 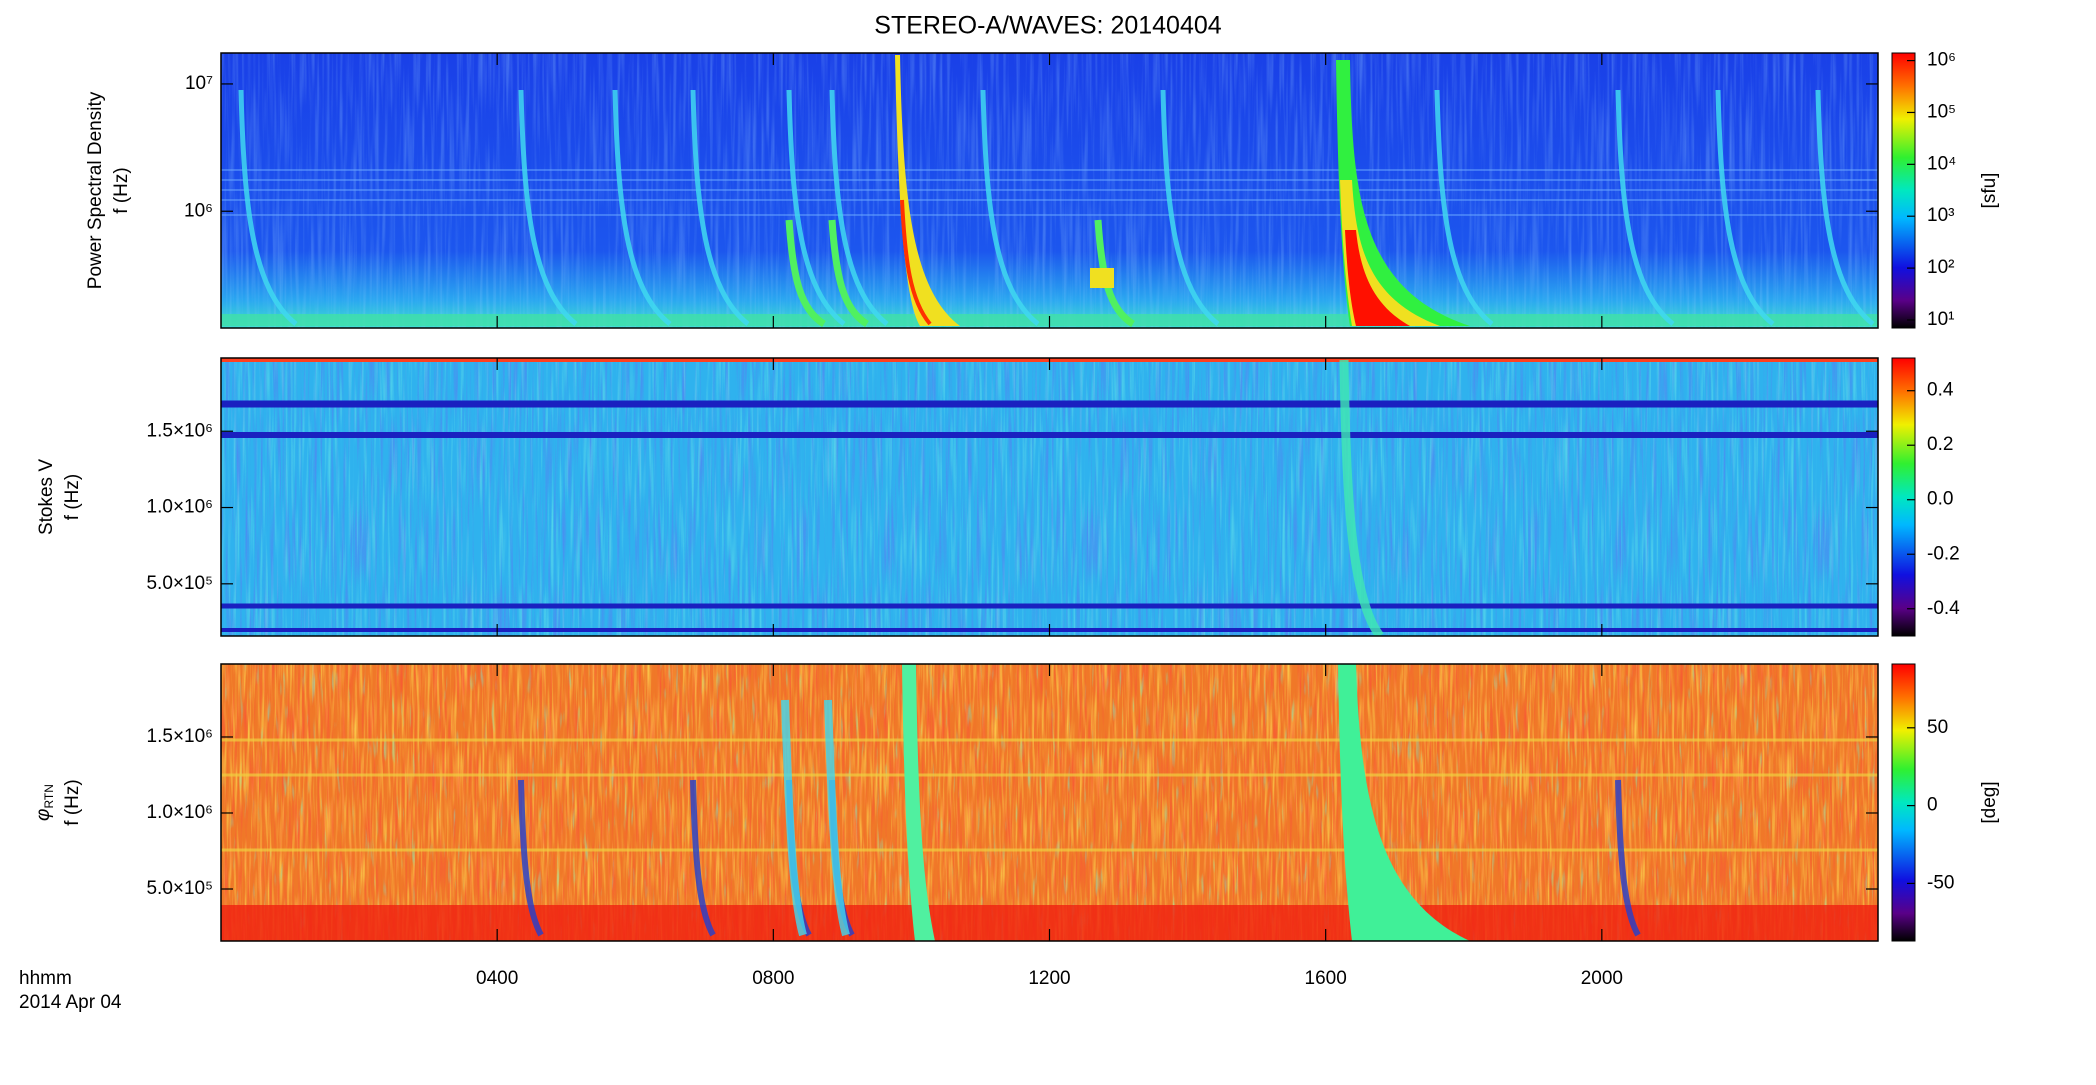 What do you see at coordinates (1602, 978) in the screenshot?
I see `x-tick-label: 2000` at bounding box center [1602, 978].